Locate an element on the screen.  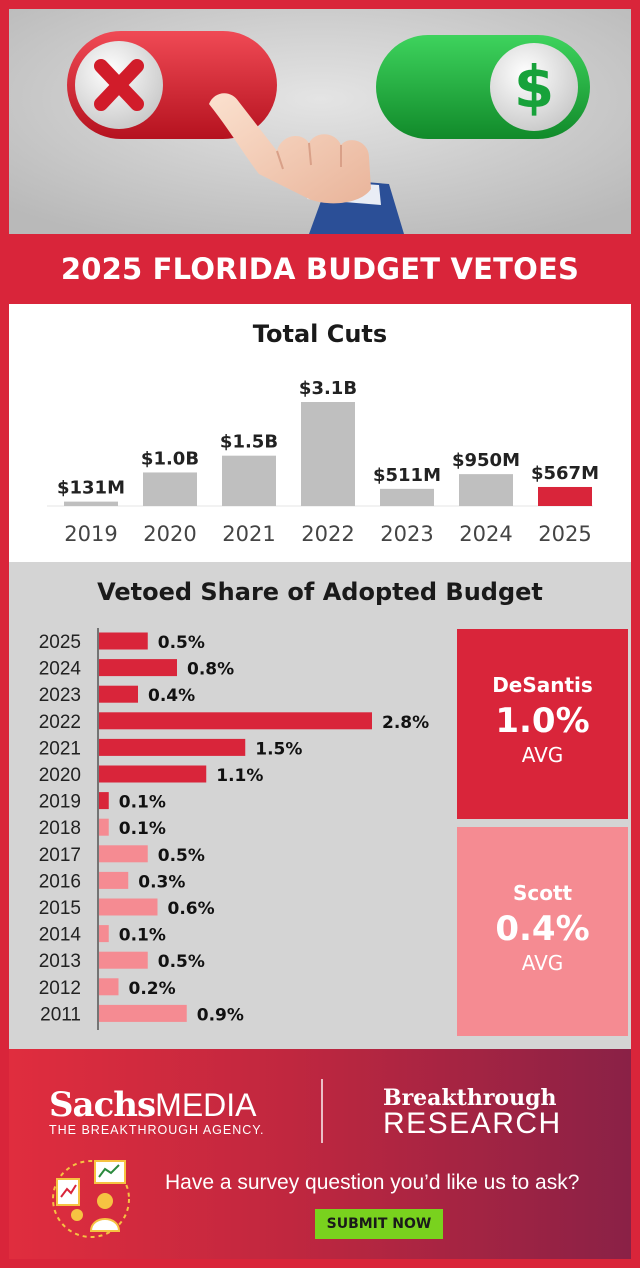
share-value-label-2025: 0.5% is located at coordinates (181, 643).